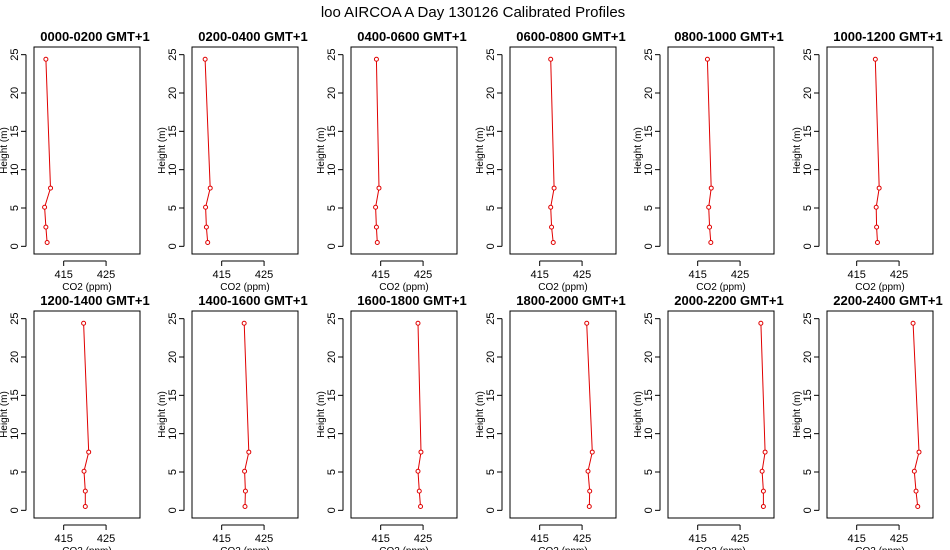  I want to click on panel-title: 1000-1200 GMT+1, so click(887, 36).